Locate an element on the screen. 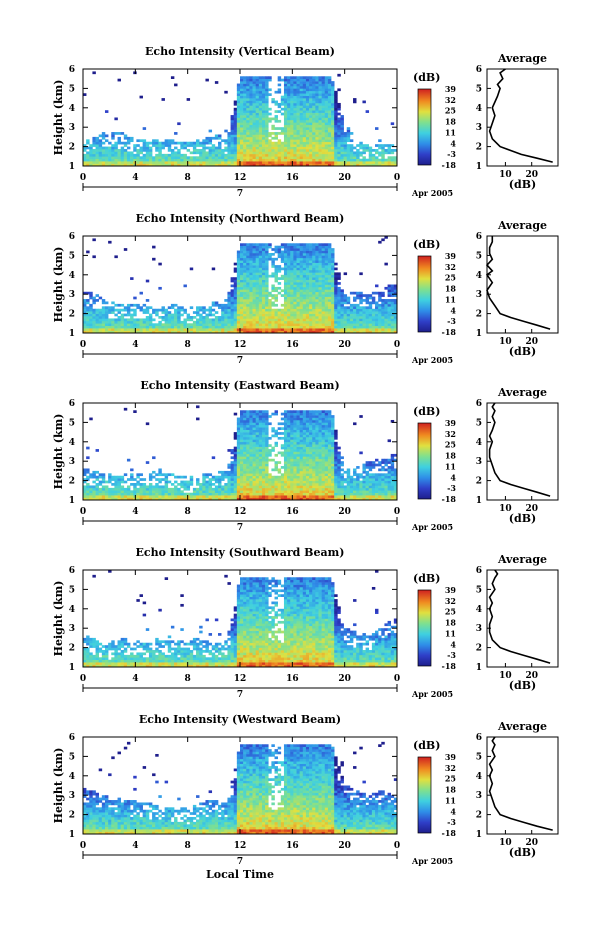 Image resolution: width=610 pixels, height=929 pixels. avg-y-tick-label: 5 is located at coordinates (479, 89).